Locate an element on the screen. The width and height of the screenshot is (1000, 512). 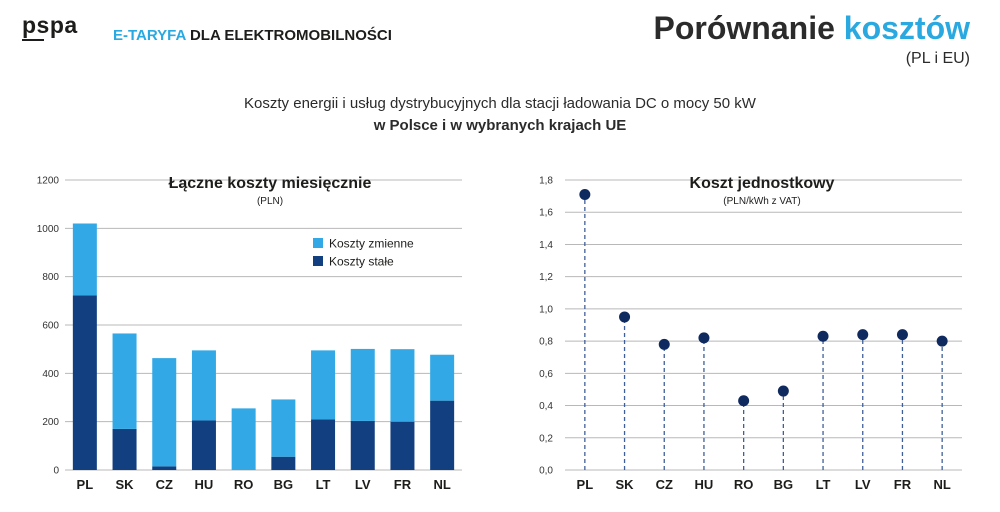
y-tick-label: 0,2 is located at coordinates (546, 438).